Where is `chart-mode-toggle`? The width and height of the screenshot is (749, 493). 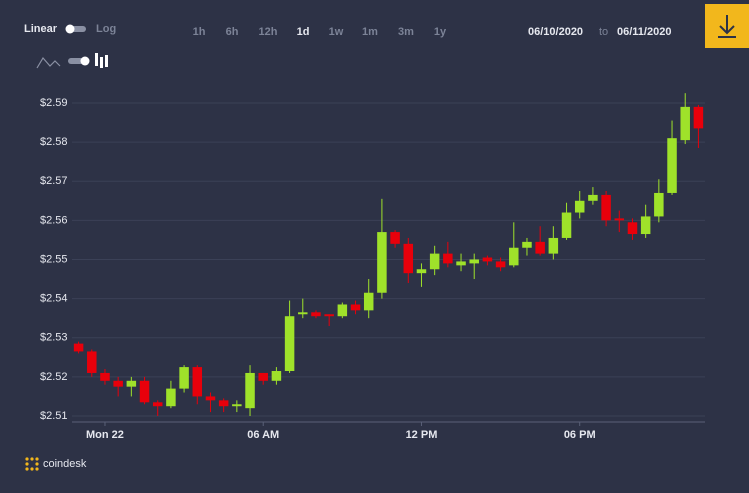
chart-mode-toggle is located at coordinates (79, 61).